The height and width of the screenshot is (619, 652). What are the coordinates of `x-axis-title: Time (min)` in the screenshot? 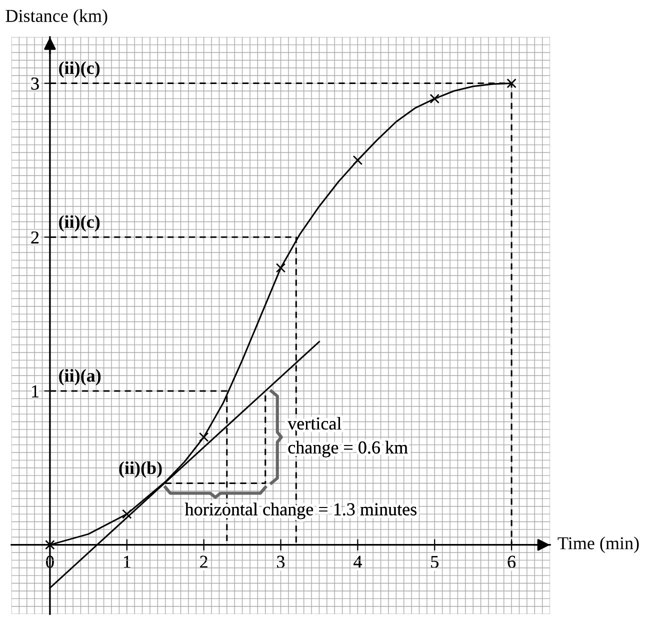 It's located at (598, 545).